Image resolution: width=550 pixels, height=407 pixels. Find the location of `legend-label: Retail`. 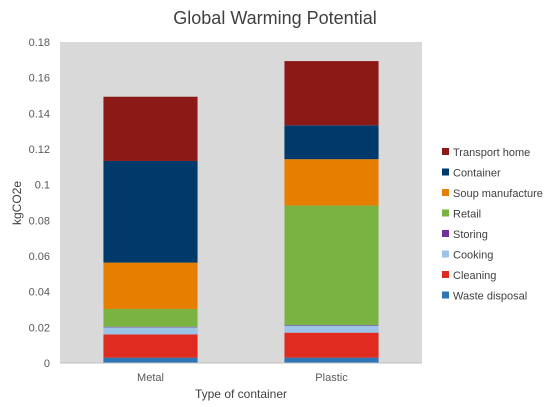

legend-label: Retail is located at coordinates (467, 215).